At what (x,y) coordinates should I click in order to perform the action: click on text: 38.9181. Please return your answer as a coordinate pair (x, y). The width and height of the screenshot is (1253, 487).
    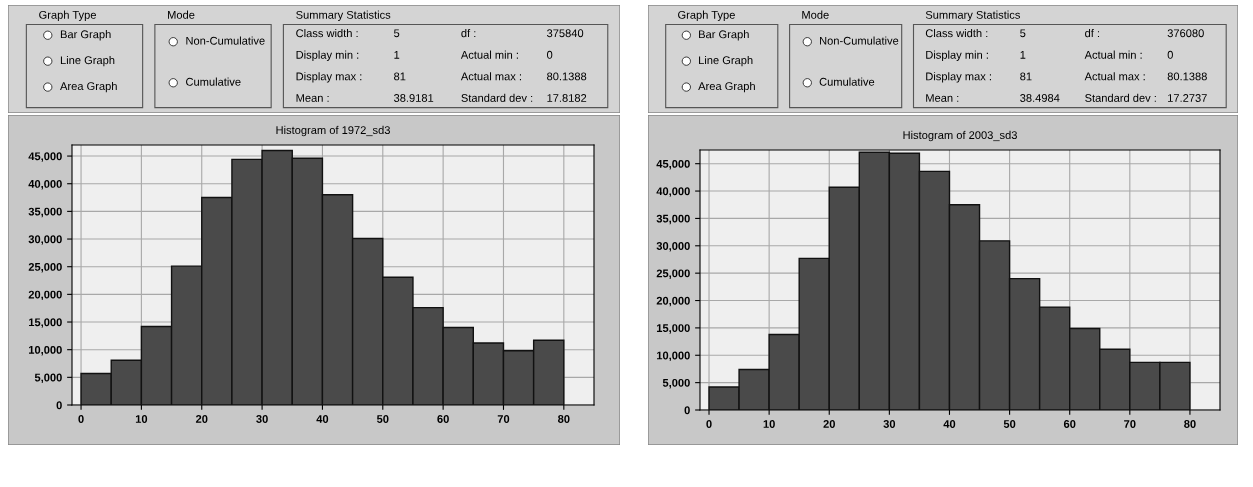
    Looking at the image, I should click on (413, 98).